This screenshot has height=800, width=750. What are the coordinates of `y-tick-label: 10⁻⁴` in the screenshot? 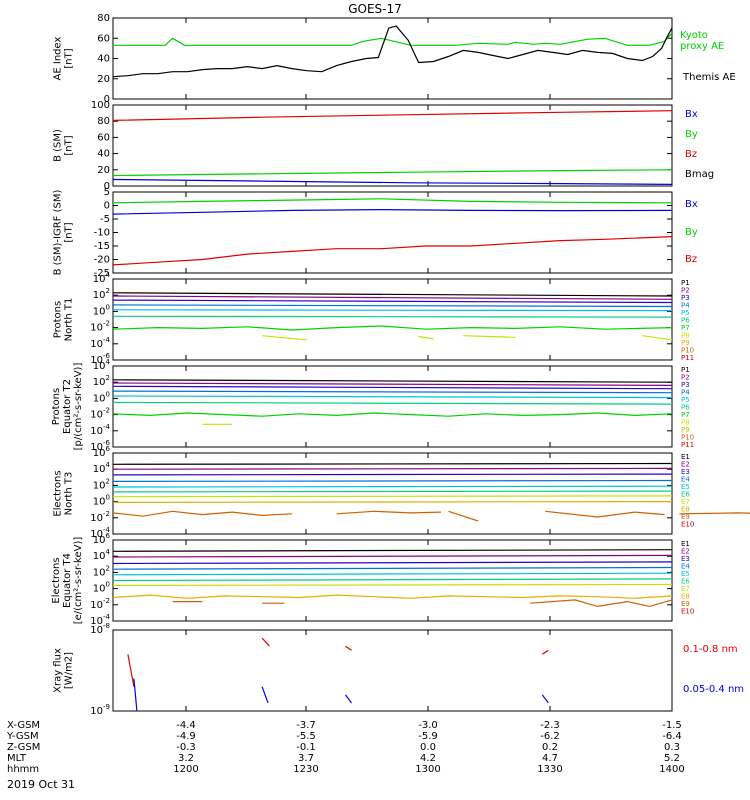 It's located at (100, 430).